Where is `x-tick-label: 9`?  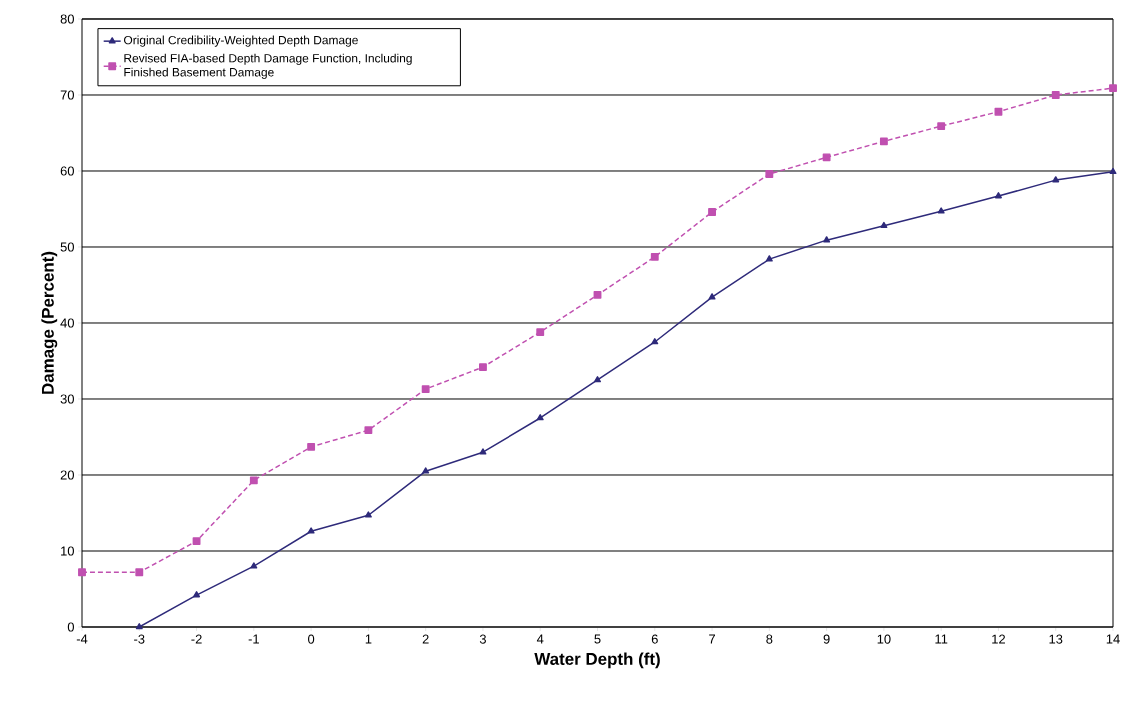
x-tick-label: 9 is located at coordinates (826, 639).